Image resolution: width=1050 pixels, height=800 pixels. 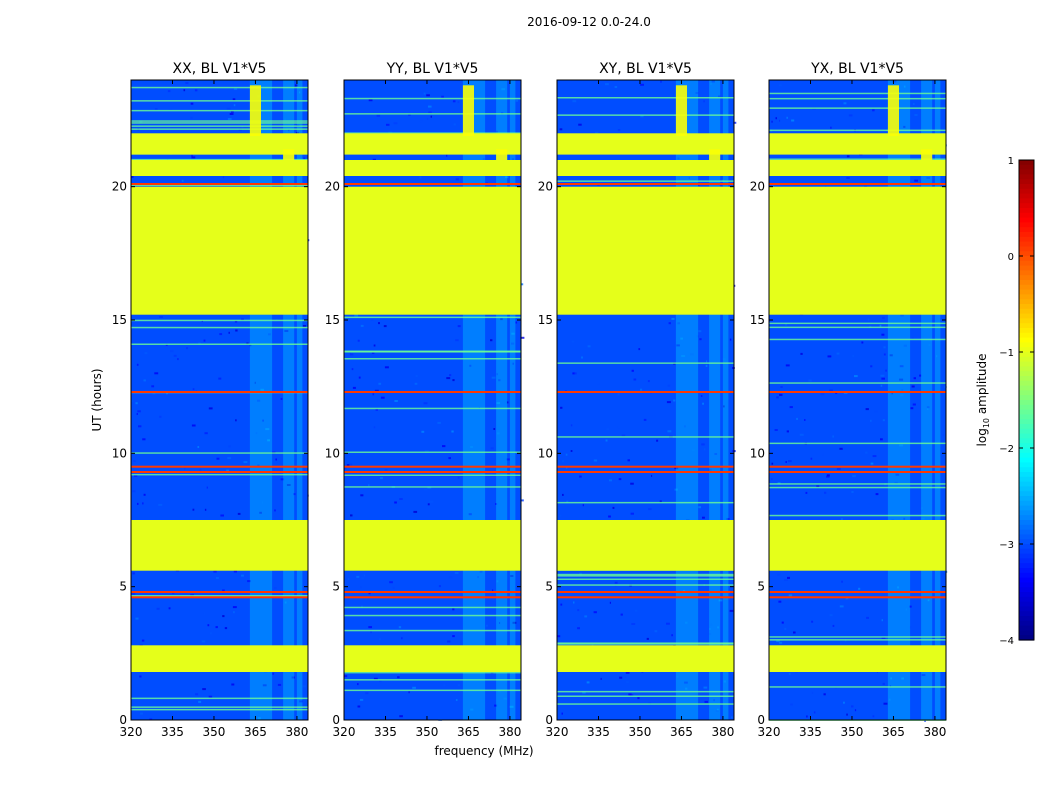 I want to click on colorbar-label: log10 amplitude, so click(x=983, y=400).